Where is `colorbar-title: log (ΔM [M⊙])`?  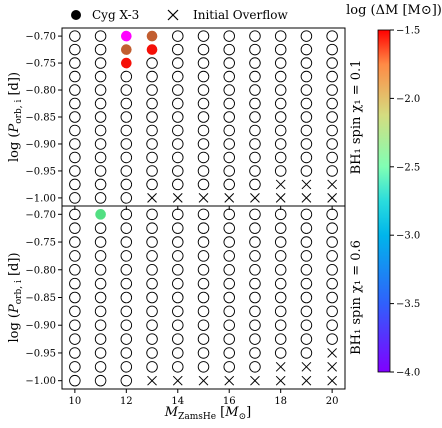 colorbar-title: log (ΔM [M⊙]) is located at coordinates (394, 10).